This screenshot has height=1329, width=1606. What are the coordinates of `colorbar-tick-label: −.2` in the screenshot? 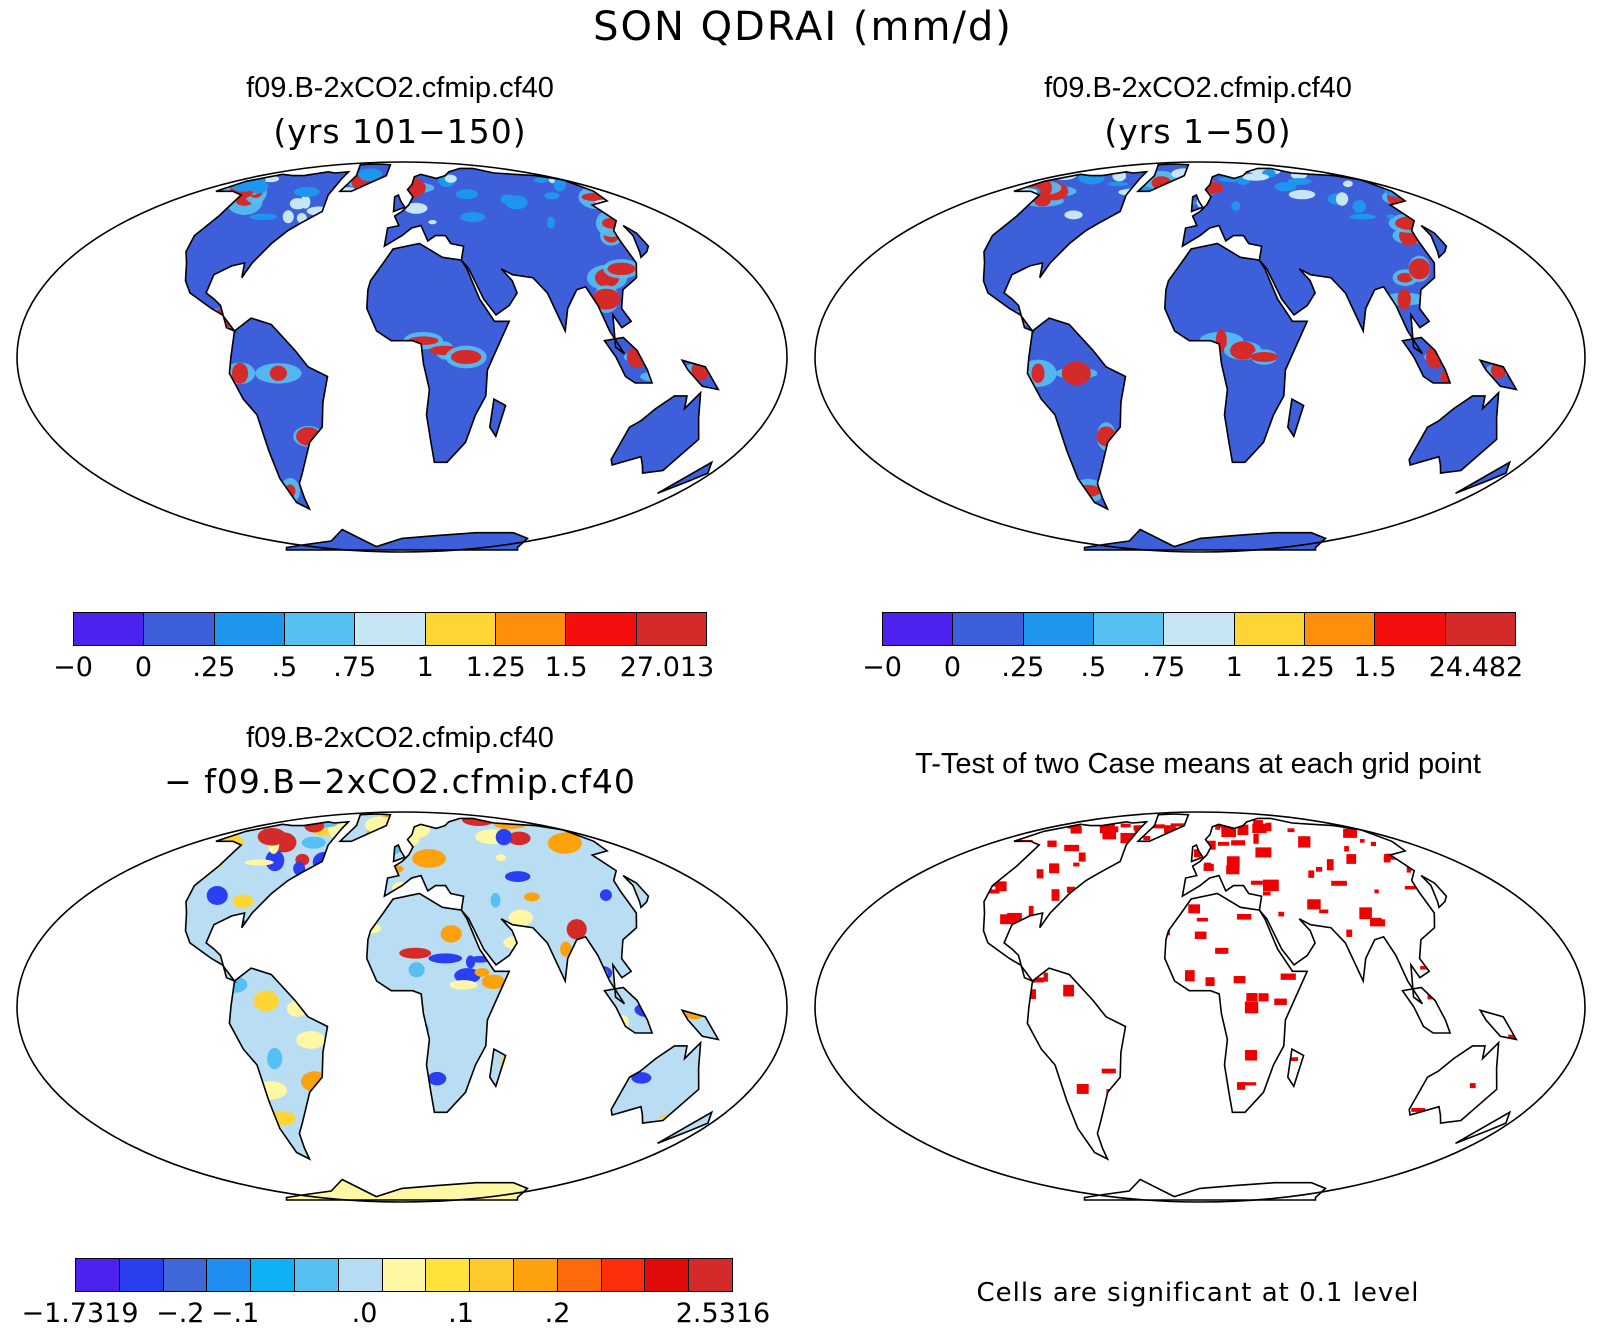 It's located at (180, 1313).